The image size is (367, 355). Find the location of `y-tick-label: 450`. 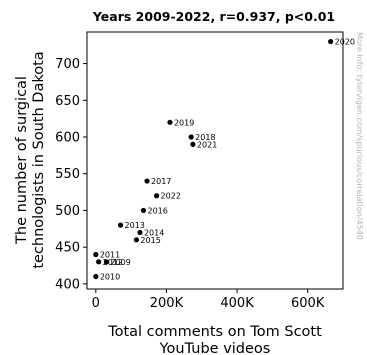

y-tick-label: 450 is located at coordinates (67, 248).